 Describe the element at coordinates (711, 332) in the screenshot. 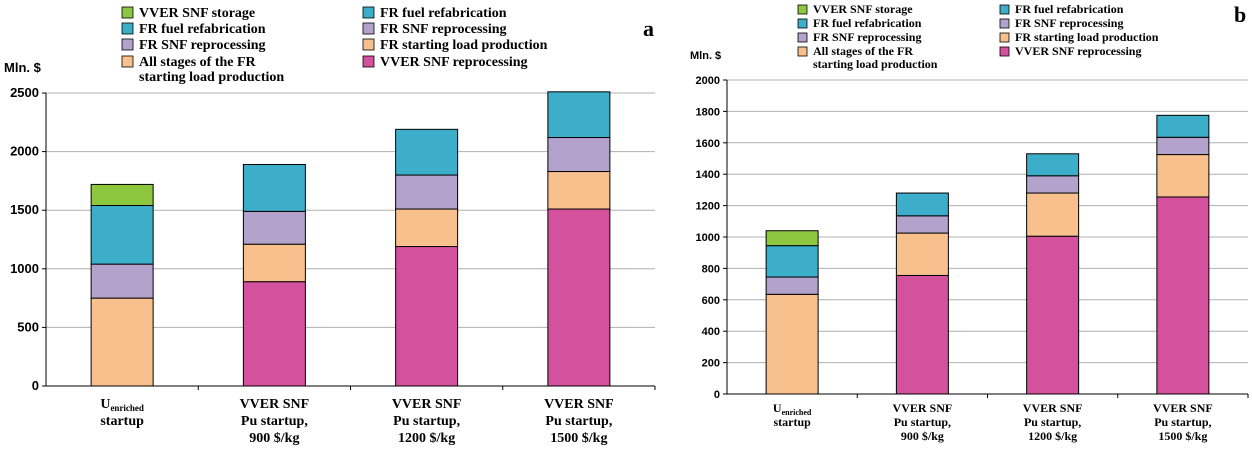

I see `y-tick-label: 400` at that location.